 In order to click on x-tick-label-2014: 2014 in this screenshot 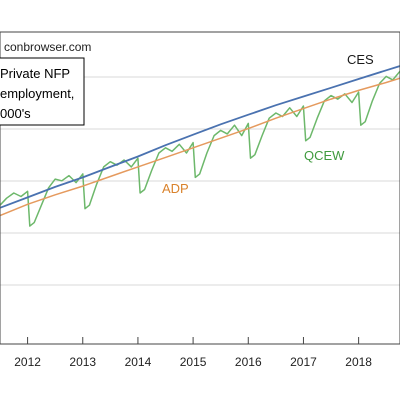, I will do `click(138, 362)`.